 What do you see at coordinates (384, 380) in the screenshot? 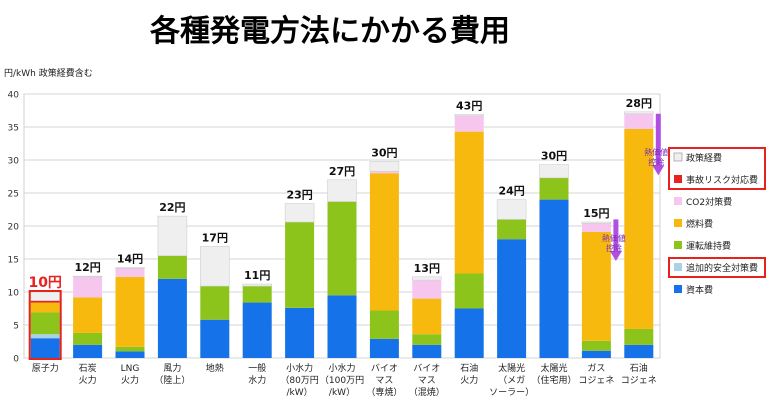
I see `x-tick-label: バイオマス（専焼）` at bounding box center [384, 380].